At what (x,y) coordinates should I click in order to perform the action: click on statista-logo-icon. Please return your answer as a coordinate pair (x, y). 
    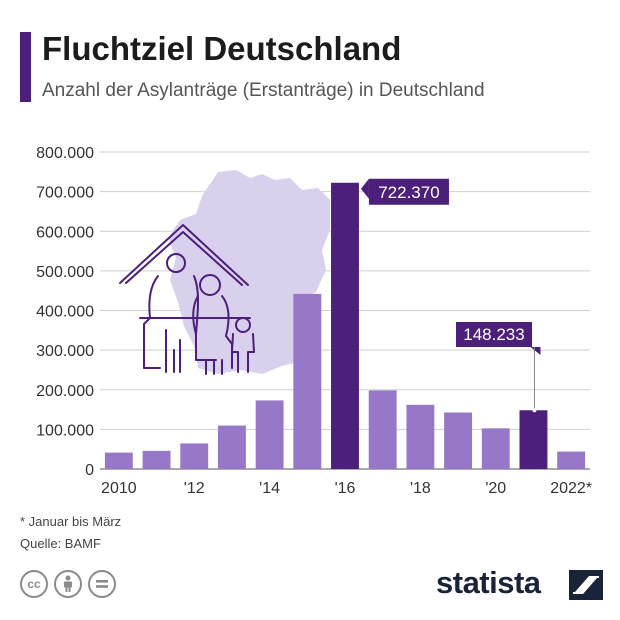
    Looking at the image, I should click on (586, 585).